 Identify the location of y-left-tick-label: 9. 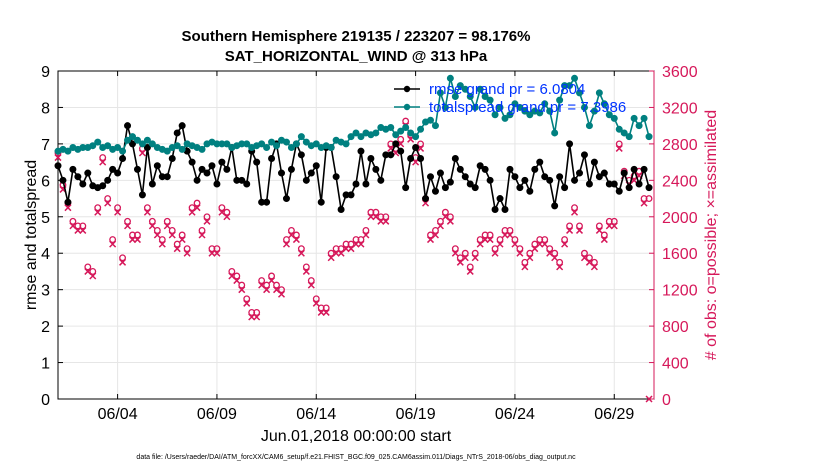
(45, 72).